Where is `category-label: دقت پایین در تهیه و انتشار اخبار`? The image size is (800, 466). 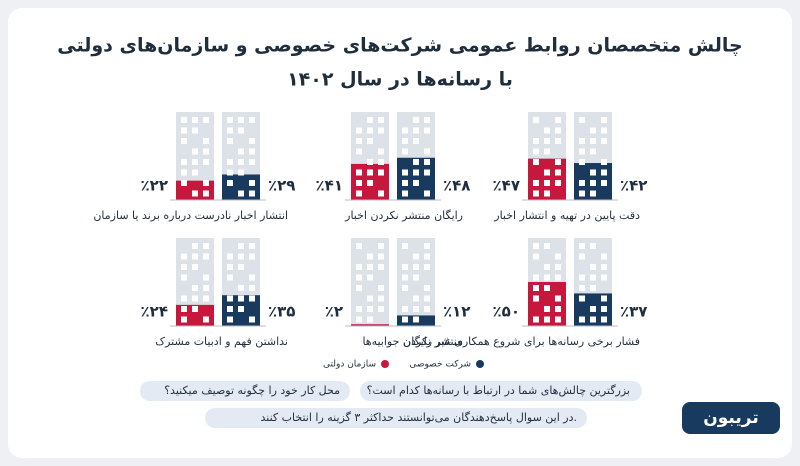 category-label: دقت پایین در تهیه و انتشار اخبار is located at coordinates (566, 215).